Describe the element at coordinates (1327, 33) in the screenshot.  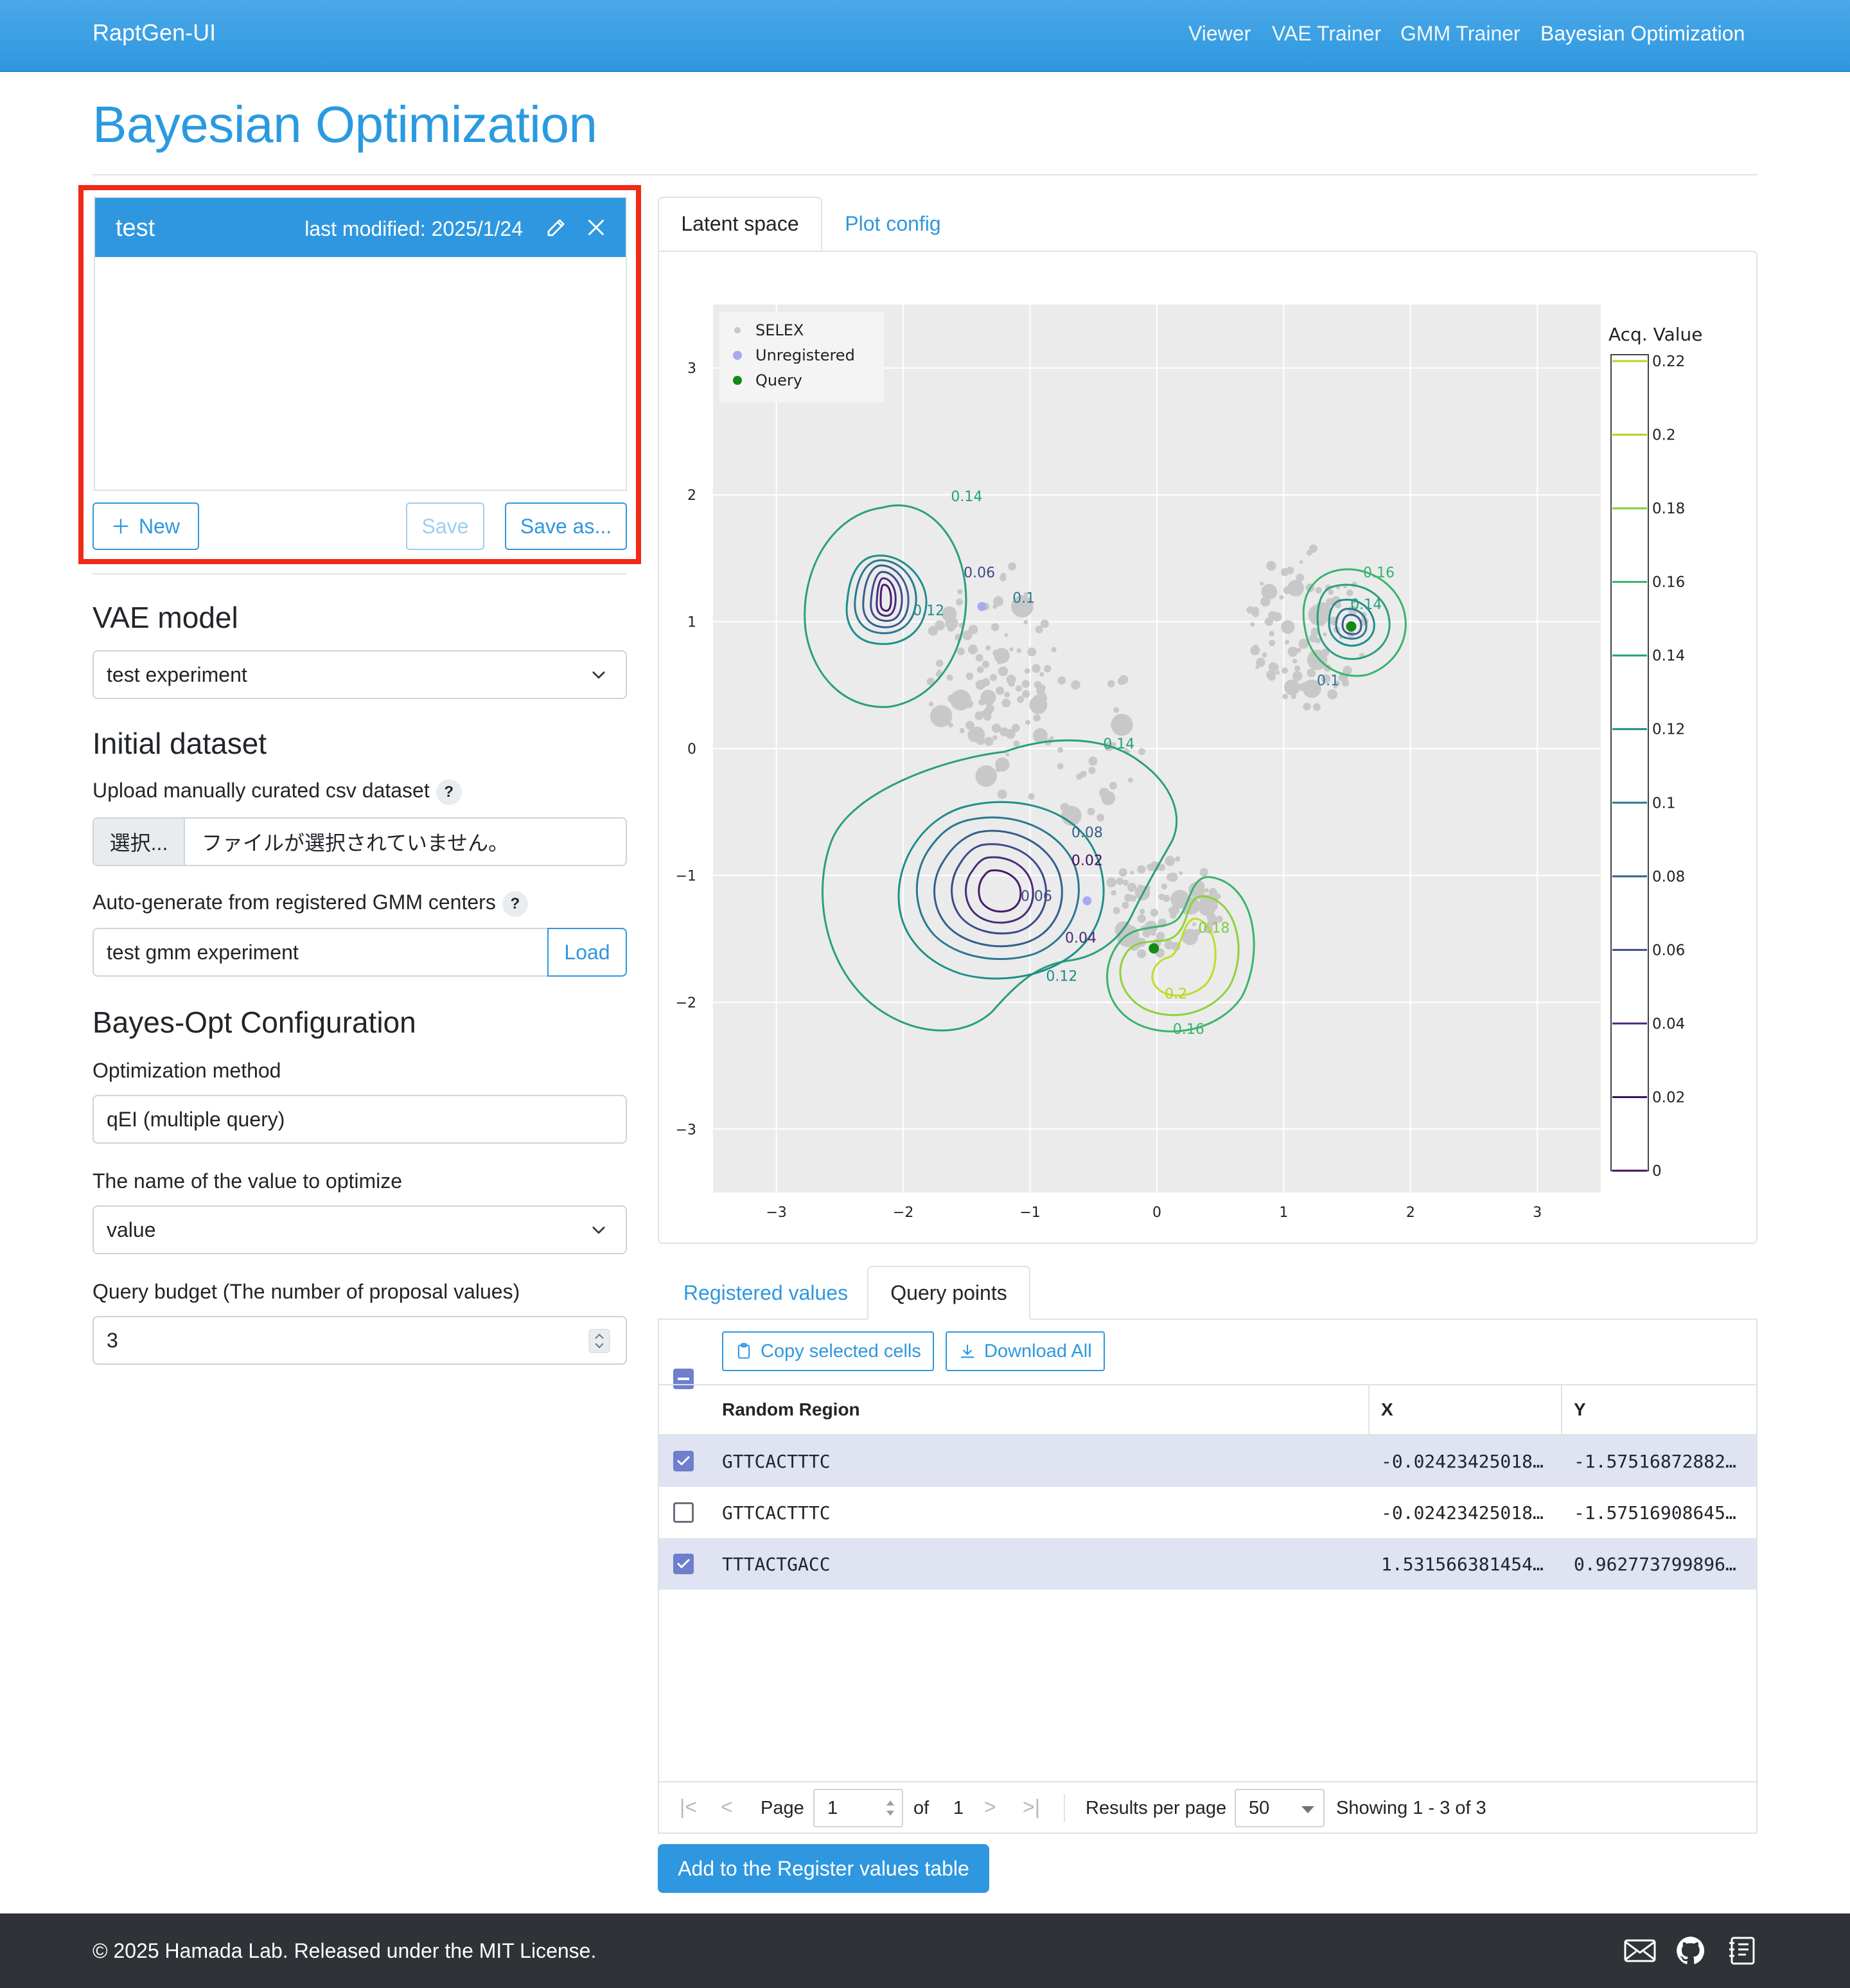
I see `nav-vae-trainer: VAE Trainer` at that location.